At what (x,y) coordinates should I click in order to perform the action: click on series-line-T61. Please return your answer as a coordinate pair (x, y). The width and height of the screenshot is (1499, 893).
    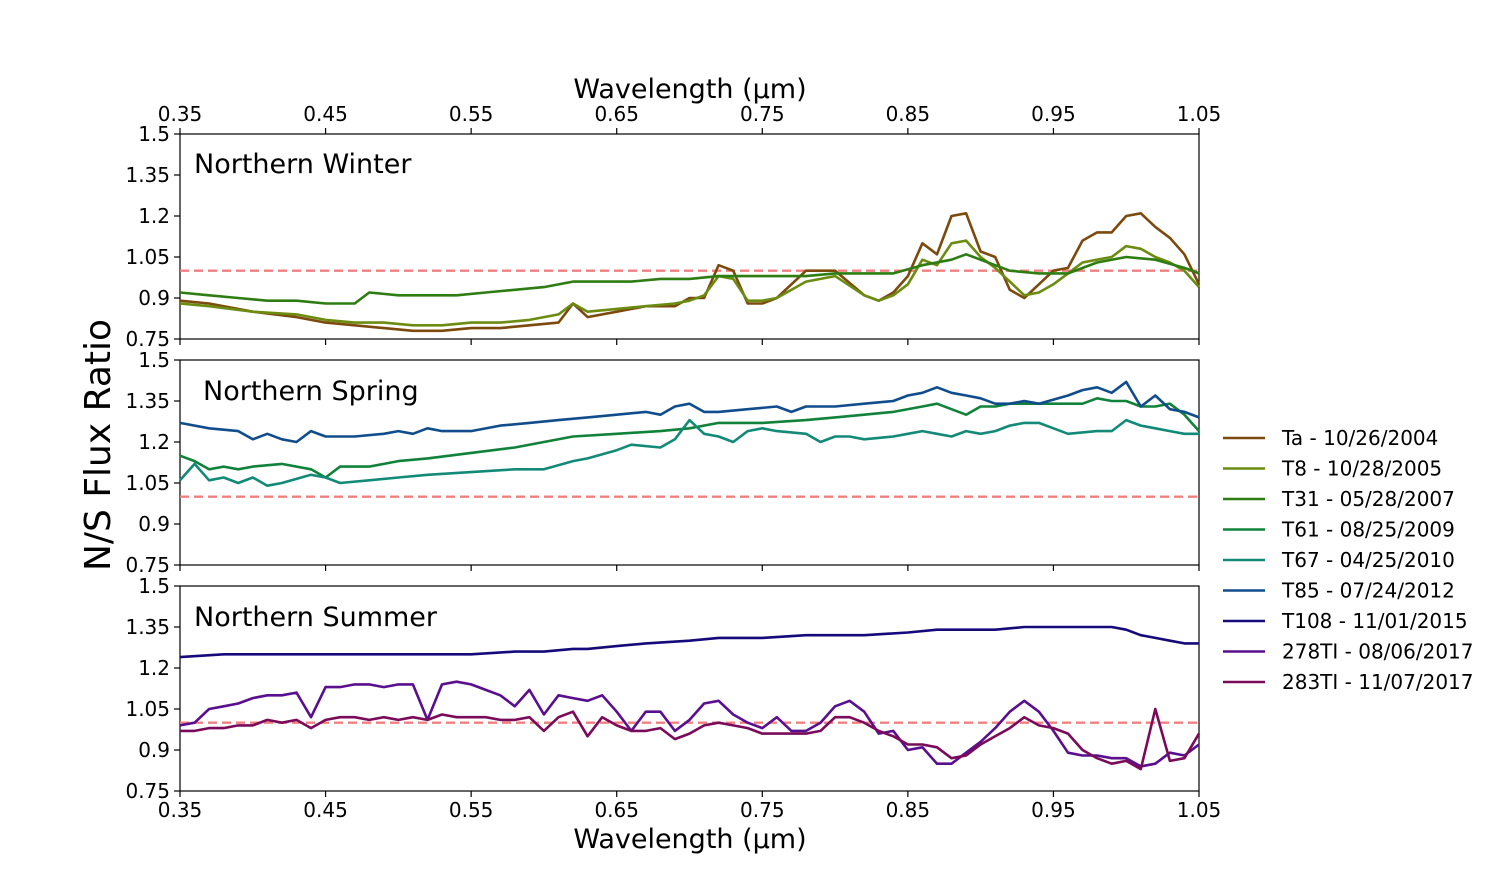
    Looking at the image, I should click on (689, 437).